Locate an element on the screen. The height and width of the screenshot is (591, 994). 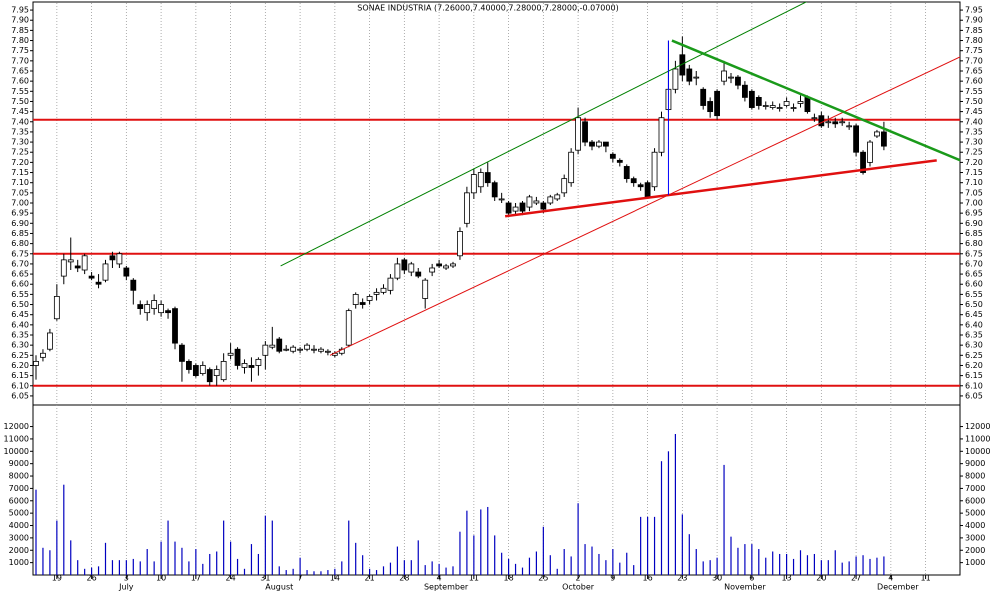
y-tick-label: 6.60 is located at coordinates (20, 284).